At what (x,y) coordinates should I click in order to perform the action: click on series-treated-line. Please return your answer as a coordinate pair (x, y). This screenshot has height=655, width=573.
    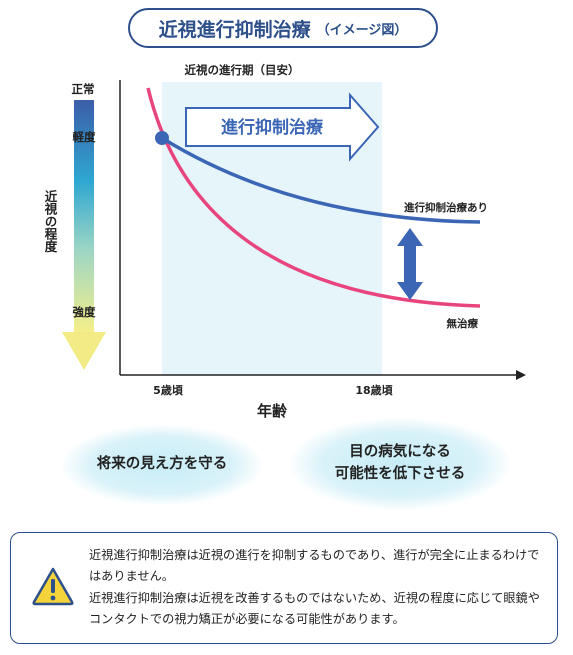
    Looking at the image, I should click on (321, 180).